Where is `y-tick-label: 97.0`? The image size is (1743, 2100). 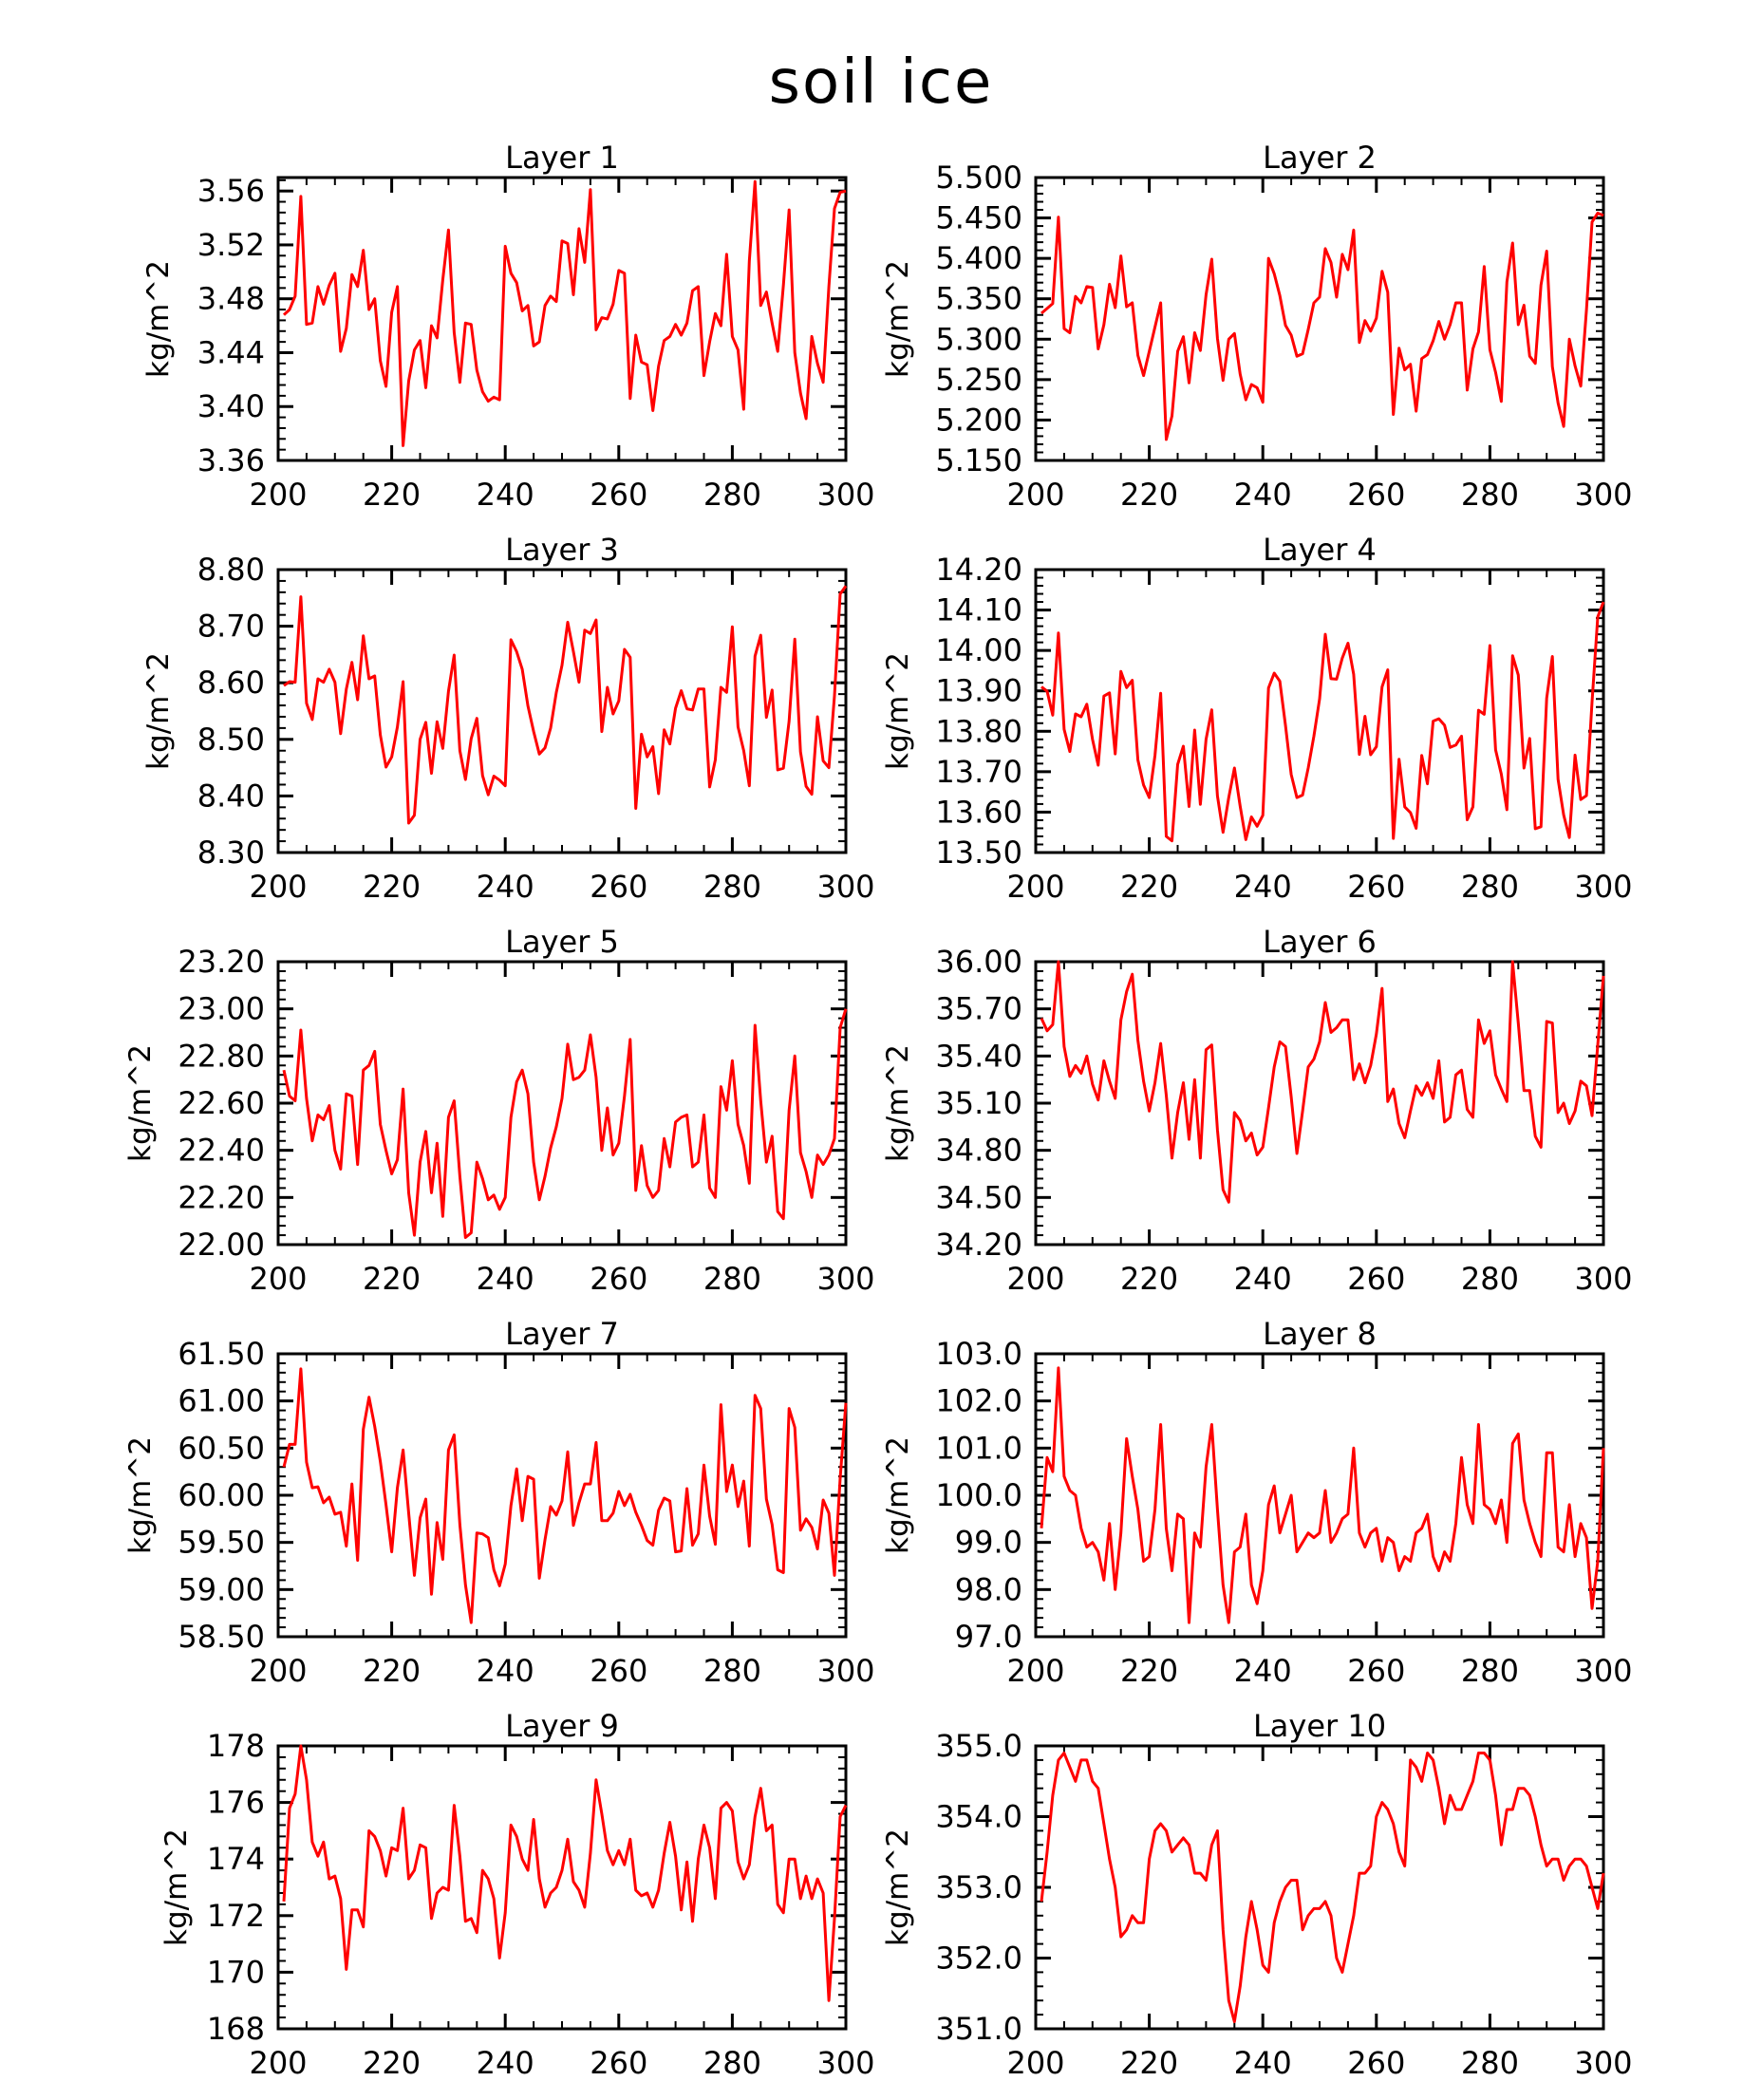 y-tick-label: 97.0 is located at coordinates (988, 1637).